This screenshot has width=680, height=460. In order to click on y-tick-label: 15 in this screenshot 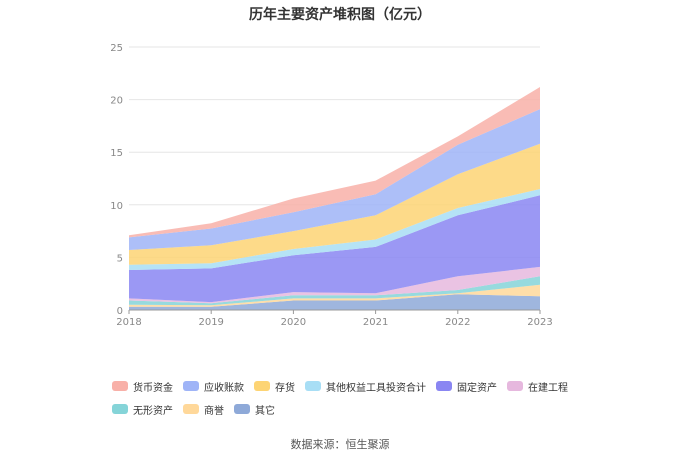, I will do `click(116, 153)`.